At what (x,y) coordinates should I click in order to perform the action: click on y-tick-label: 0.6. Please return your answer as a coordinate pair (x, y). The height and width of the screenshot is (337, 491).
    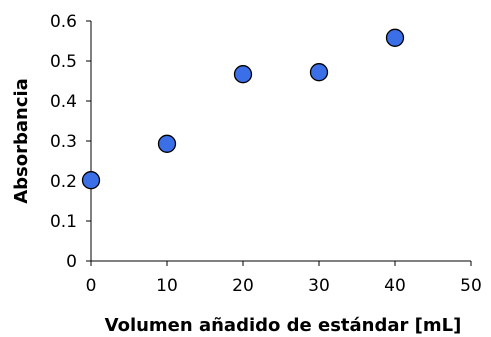
    Looking at the image, I should click on (63, 22).